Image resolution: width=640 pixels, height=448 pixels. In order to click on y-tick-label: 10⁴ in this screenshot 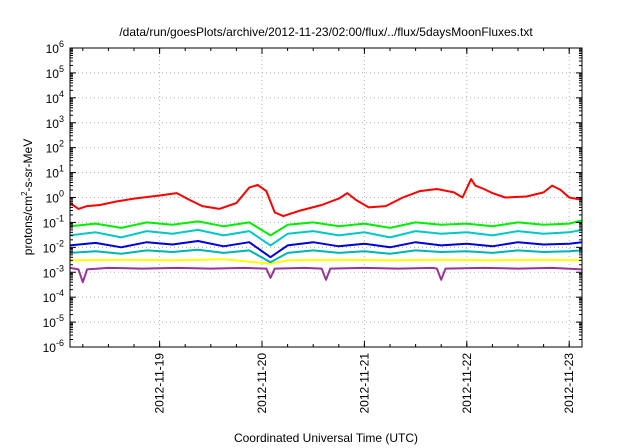, I will do `click(55, 97)`.